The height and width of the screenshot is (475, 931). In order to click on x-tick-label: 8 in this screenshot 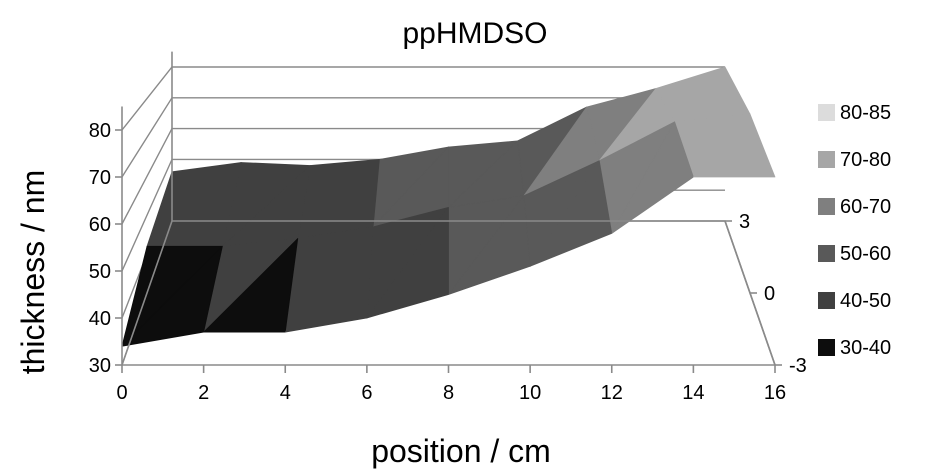, I will do `click(448, 393)`.